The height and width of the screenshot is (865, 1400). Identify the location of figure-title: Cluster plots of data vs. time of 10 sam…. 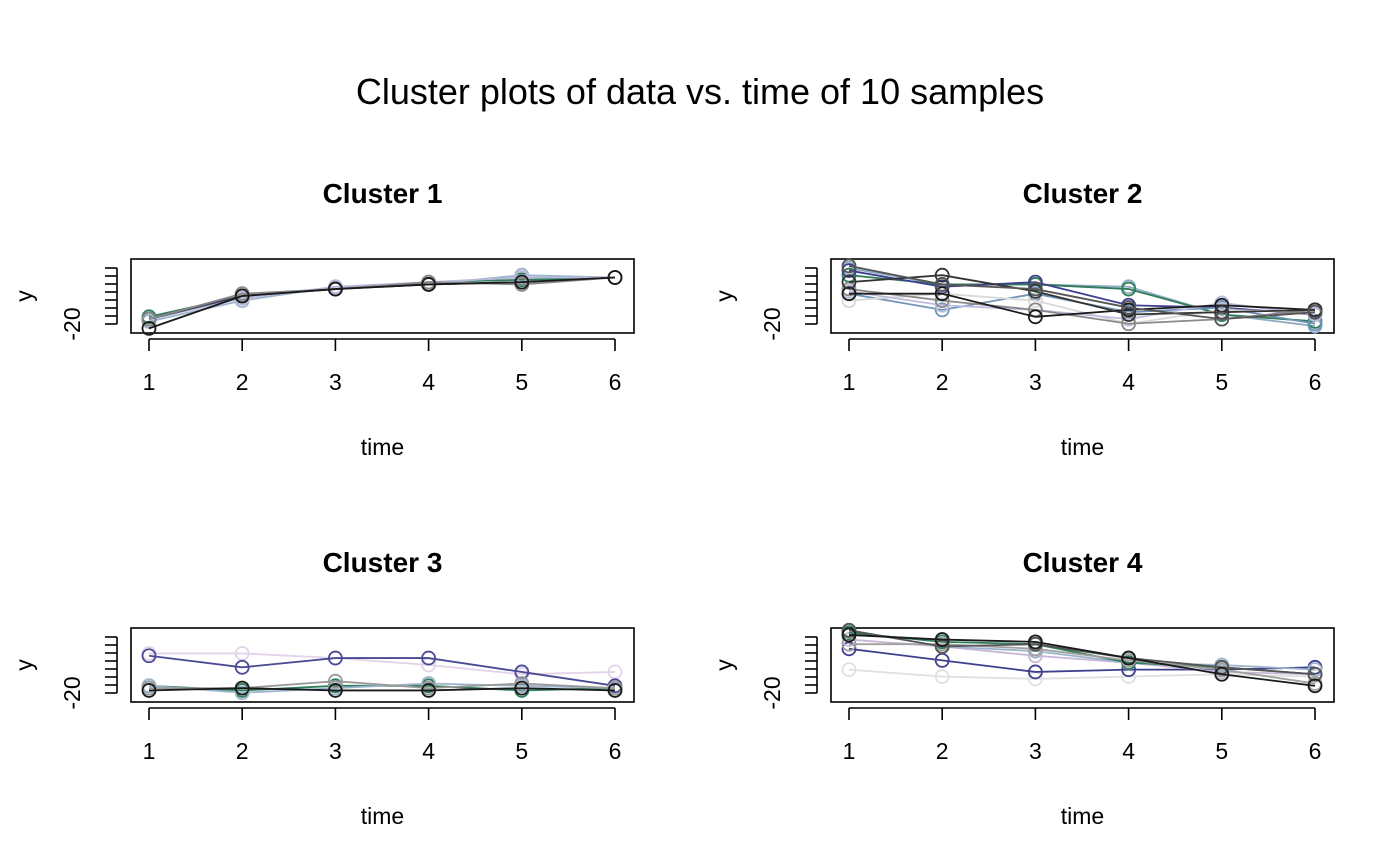
(700, 91).